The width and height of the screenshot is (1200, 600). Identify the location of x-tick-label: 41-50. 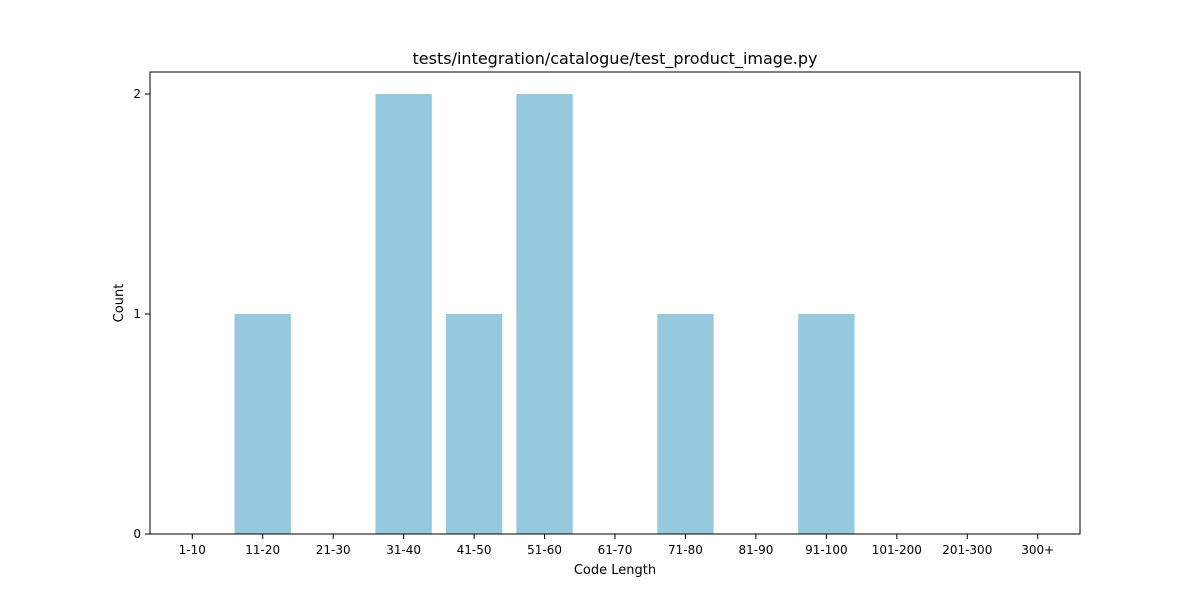
(474, 550).